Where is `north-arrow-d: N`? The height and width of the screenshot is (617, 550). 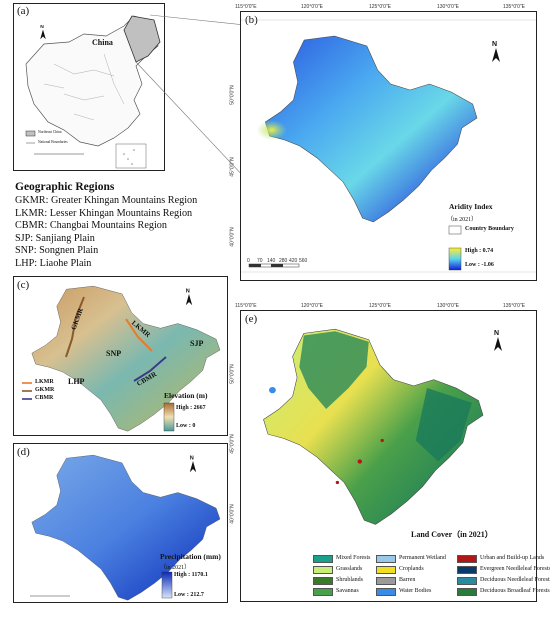 north-arrow-d: N is located at coordinates (192, 464).